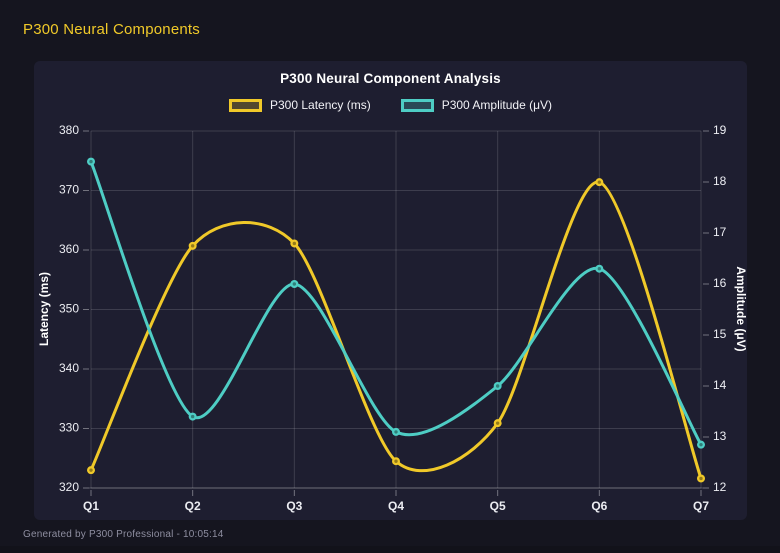  I want to click on right-tick-label: 16, so click(720, 283).